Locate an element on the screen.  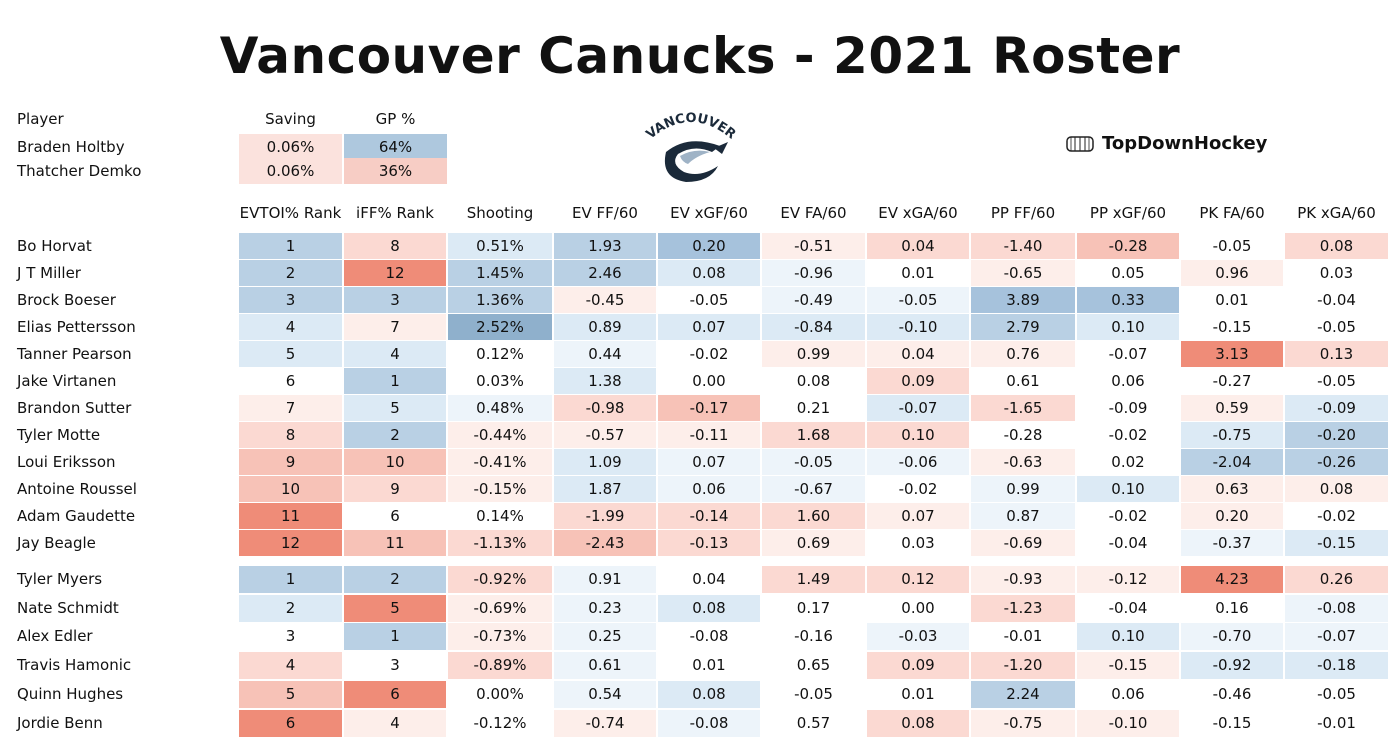
stat-cell: -0.96 is located at coordinates (813, 273).